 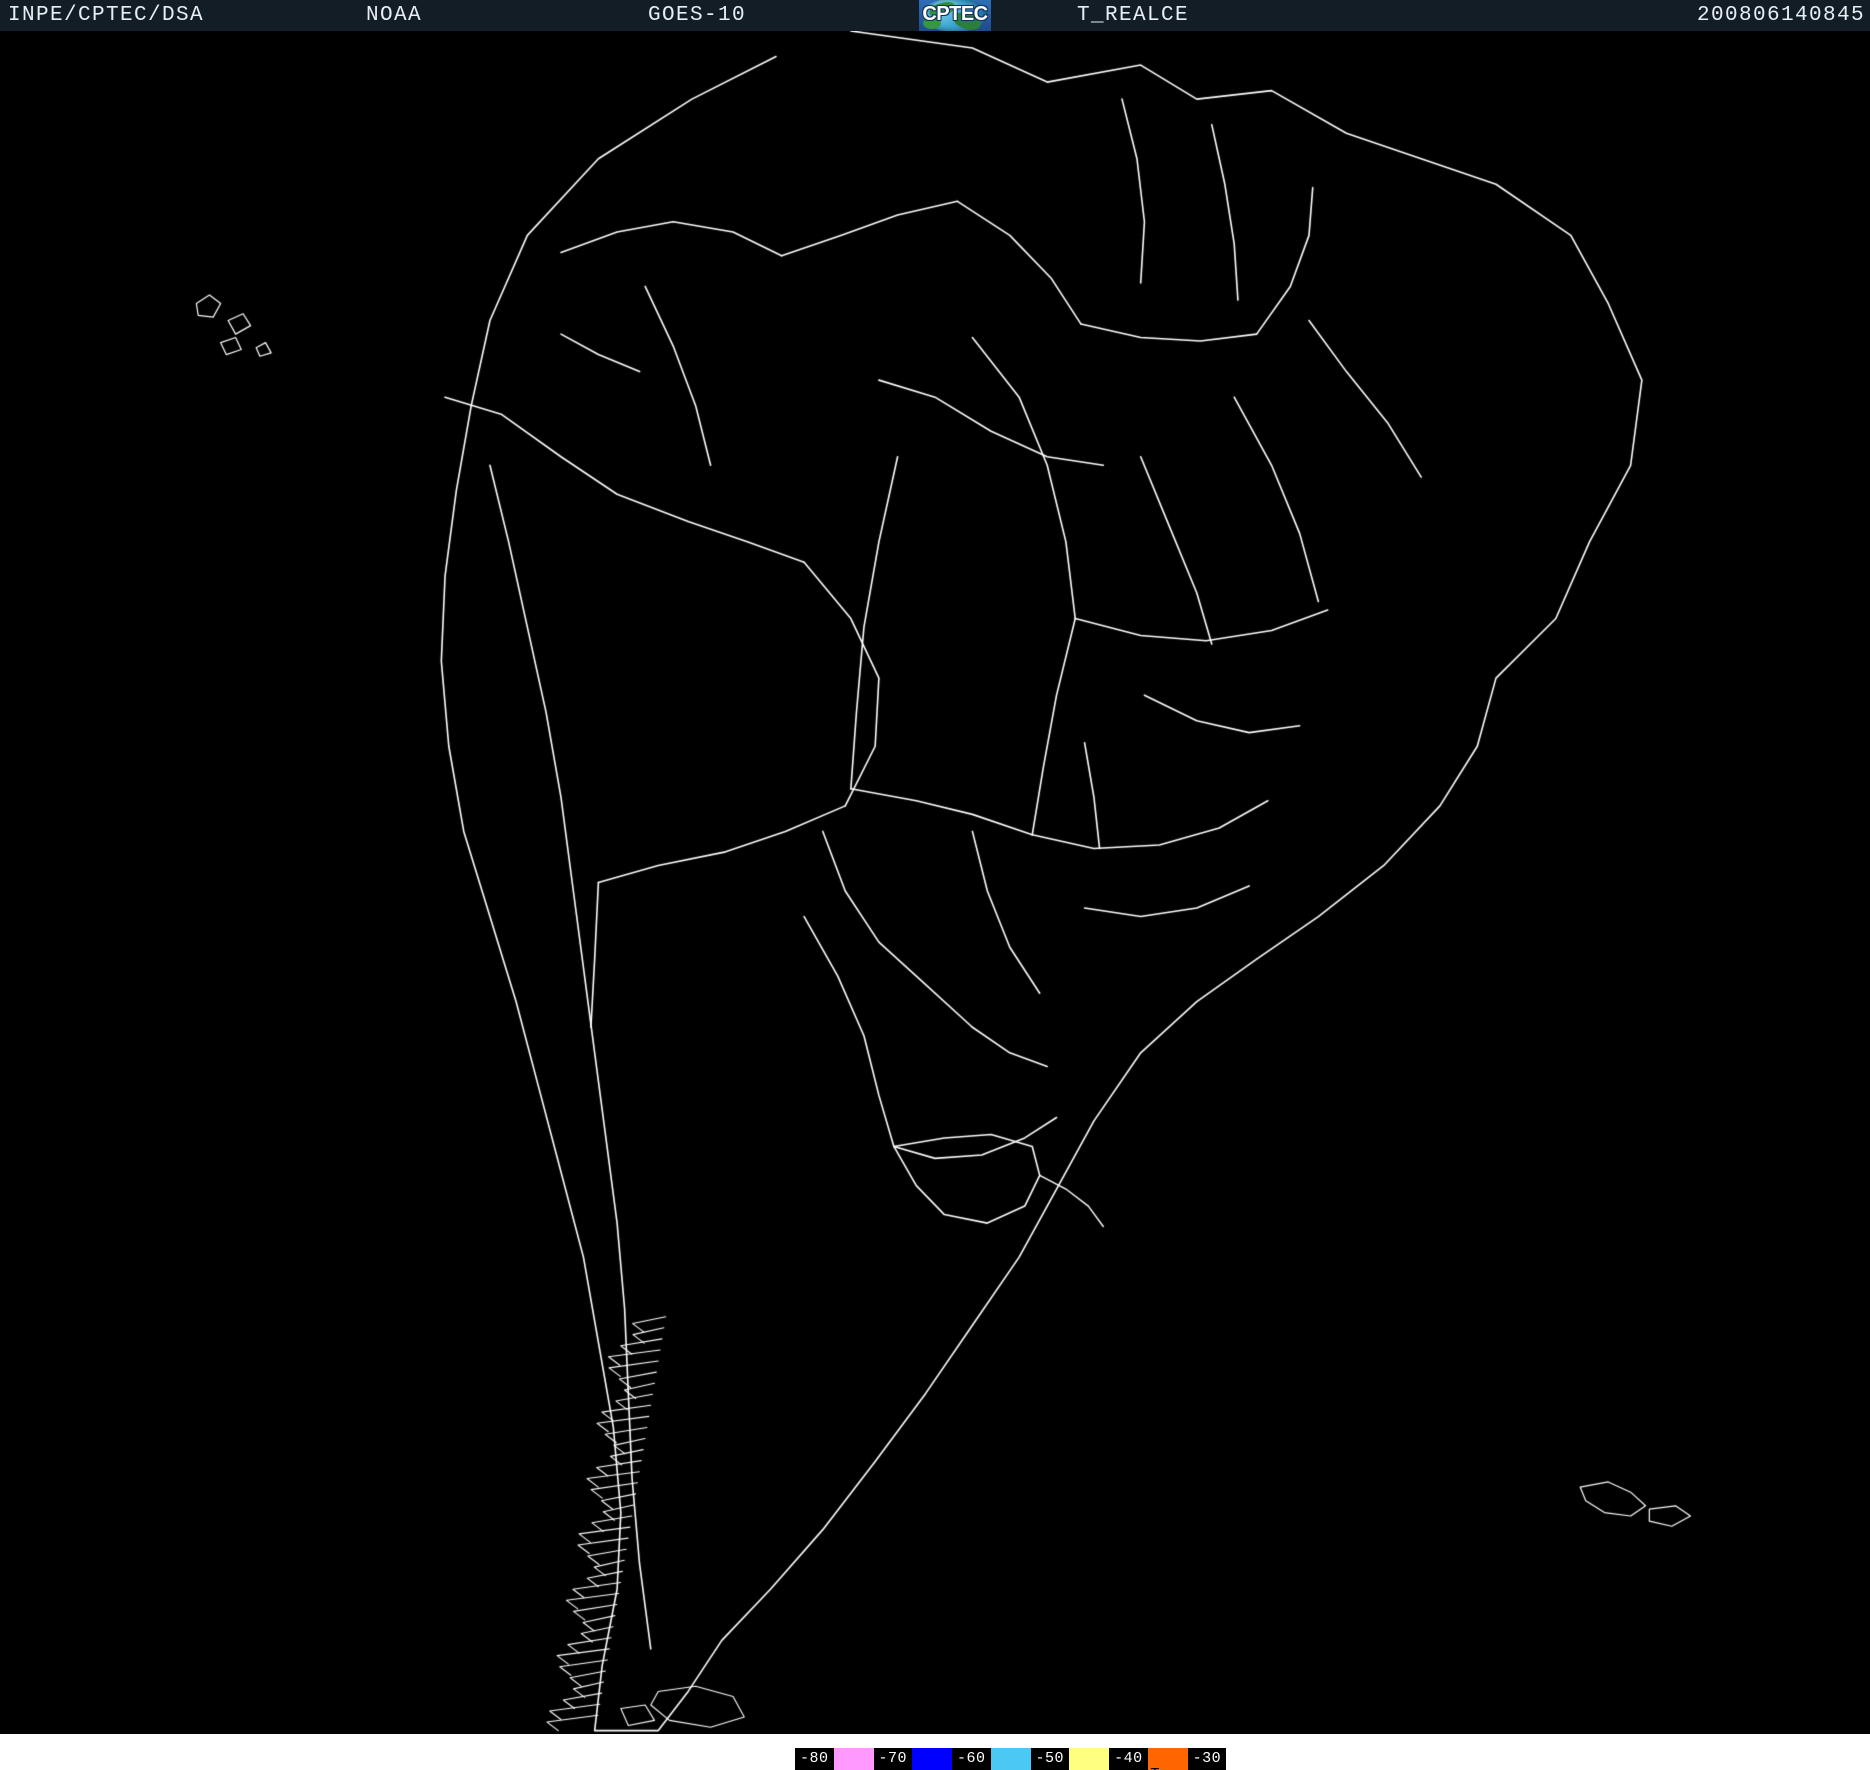 What do you see at coordinates (932, 23) in the screenshot?
I see `globe-landmass-shape` at bounding box center [932, 23].